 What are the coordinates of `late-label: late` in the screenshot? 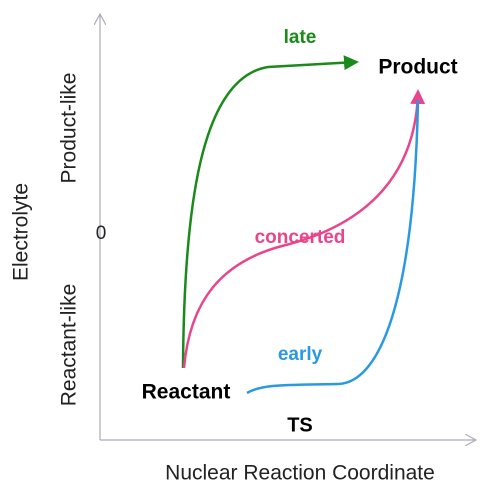 It's located at (300, 37).